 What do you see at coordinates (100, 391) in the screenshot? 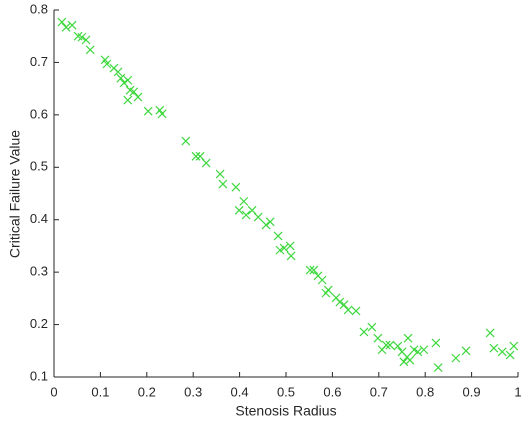
I see `x-tick-label: 0.1` at bounding box center [100, 391].